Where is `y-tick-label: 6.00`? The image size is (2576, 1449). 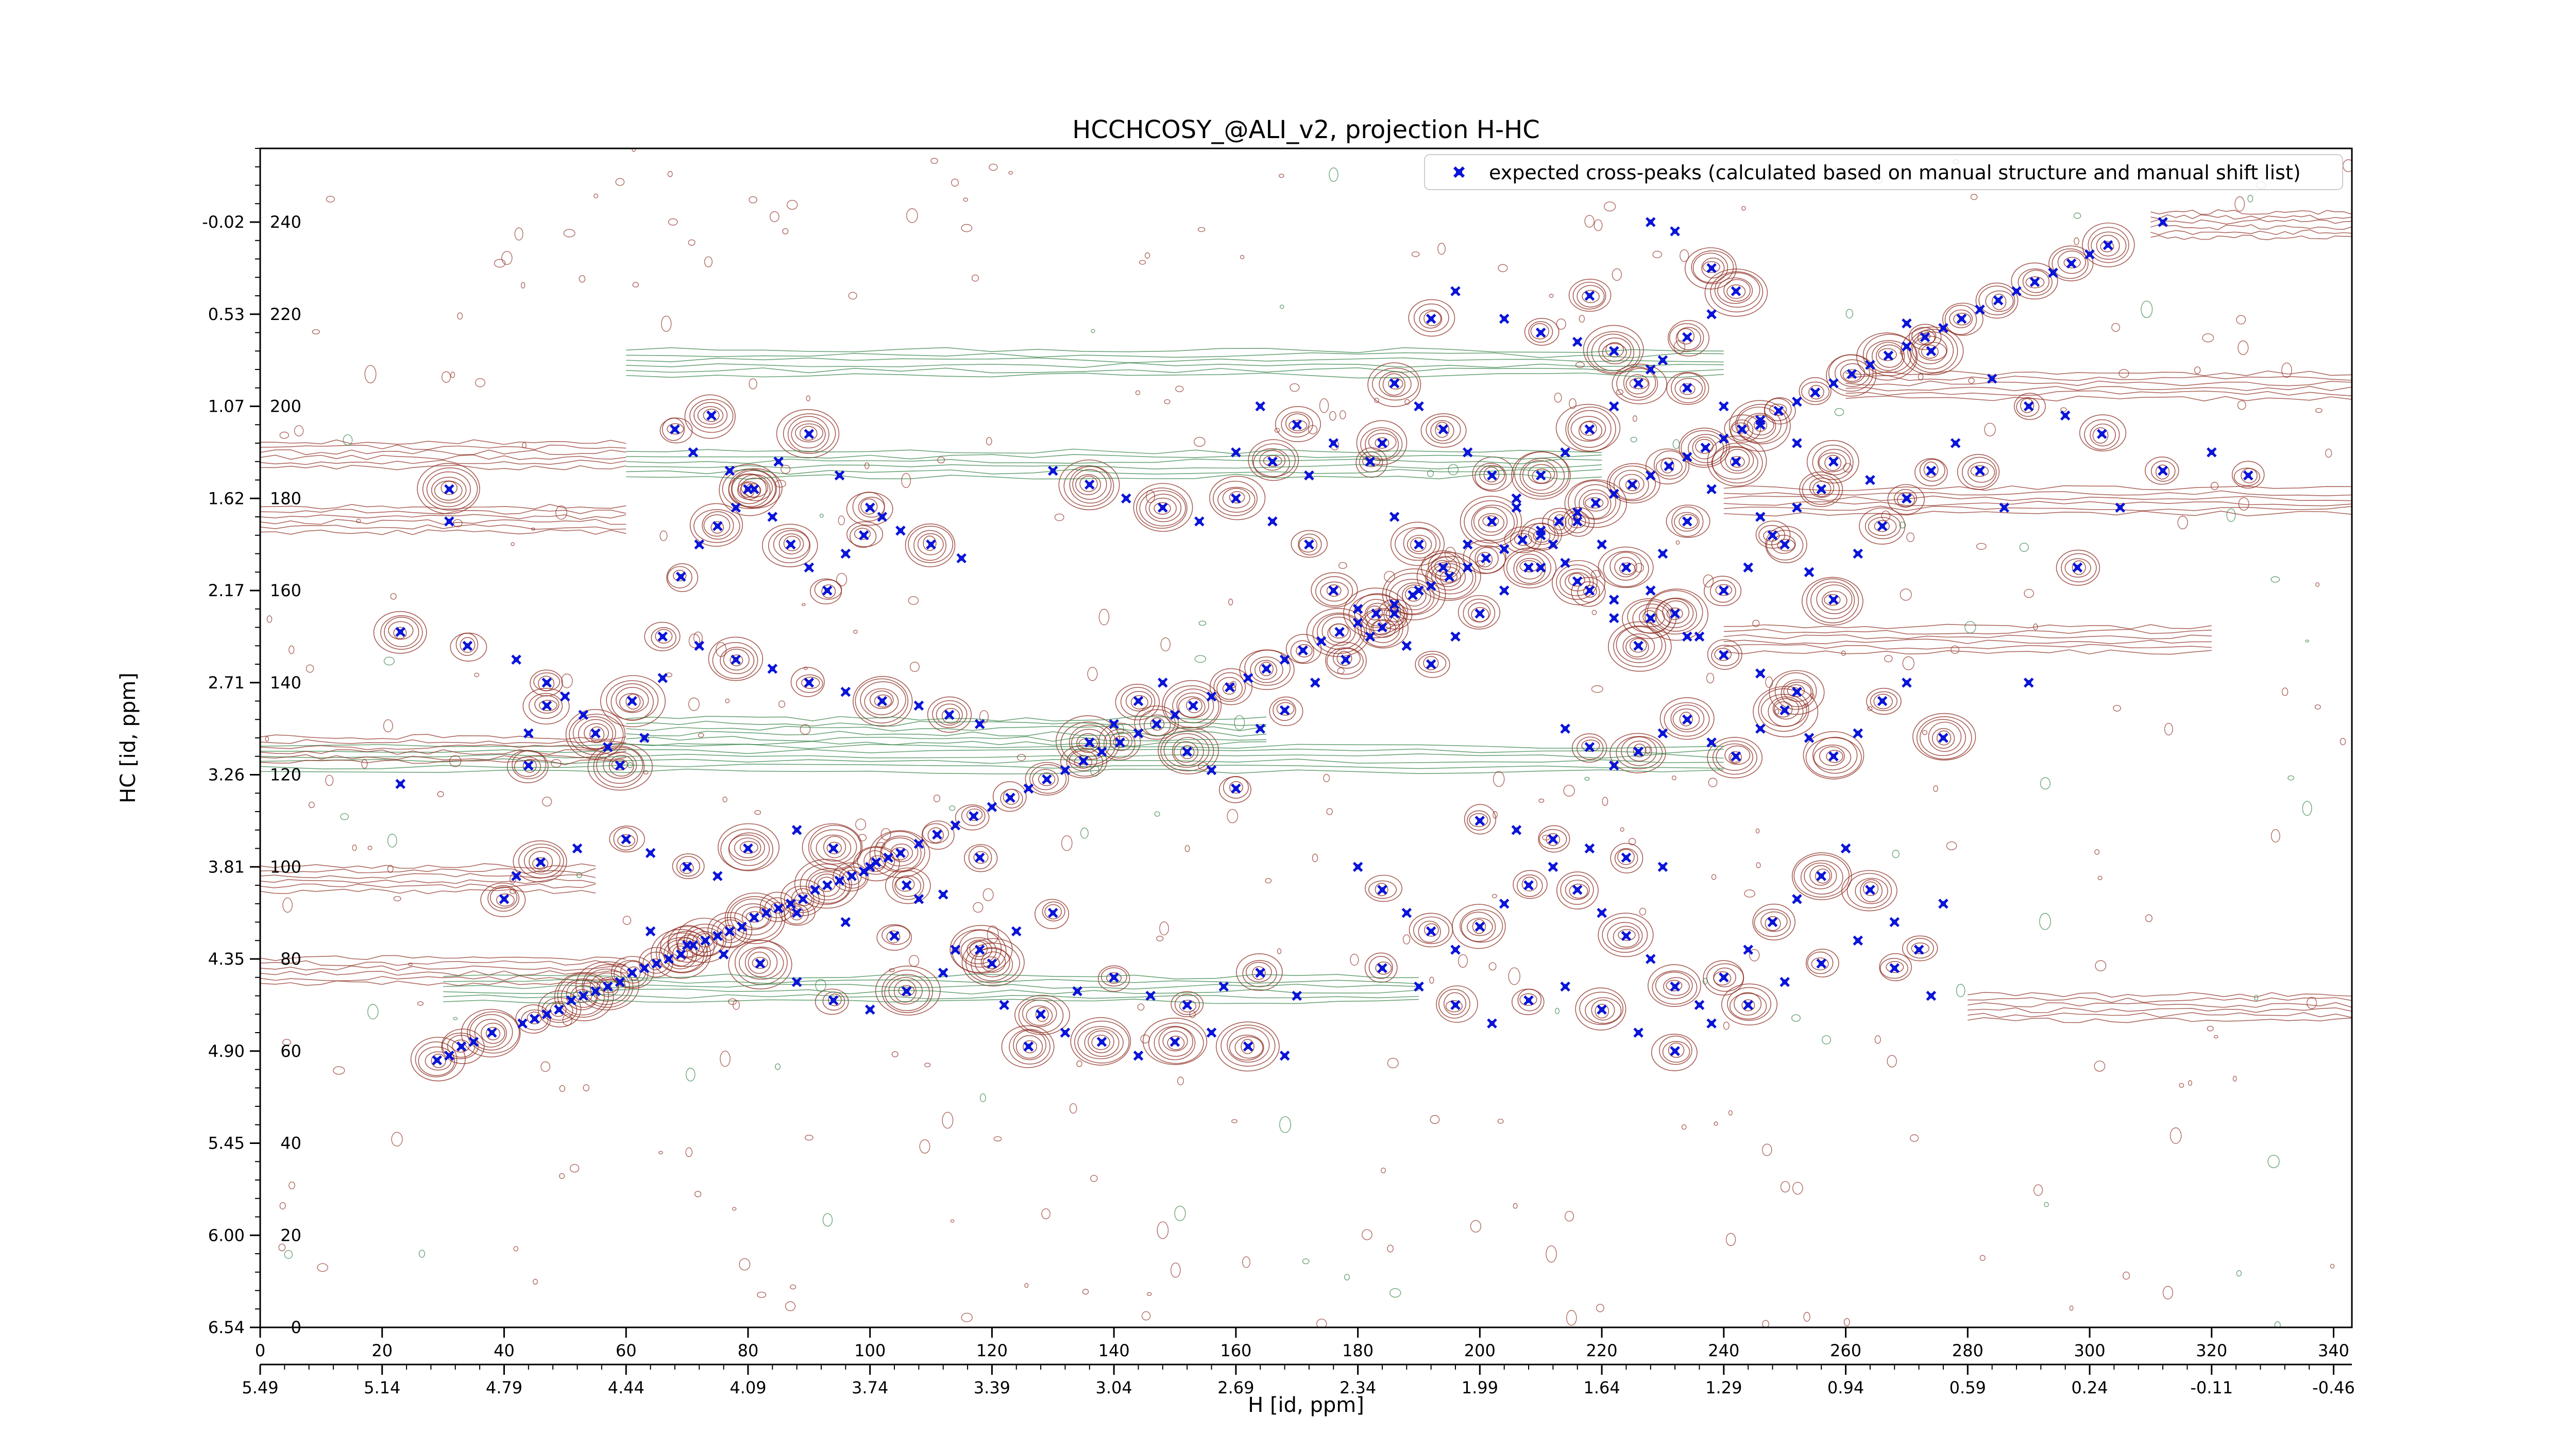
y-tick-label: 6.00 is located at coordinates (226, 1235).